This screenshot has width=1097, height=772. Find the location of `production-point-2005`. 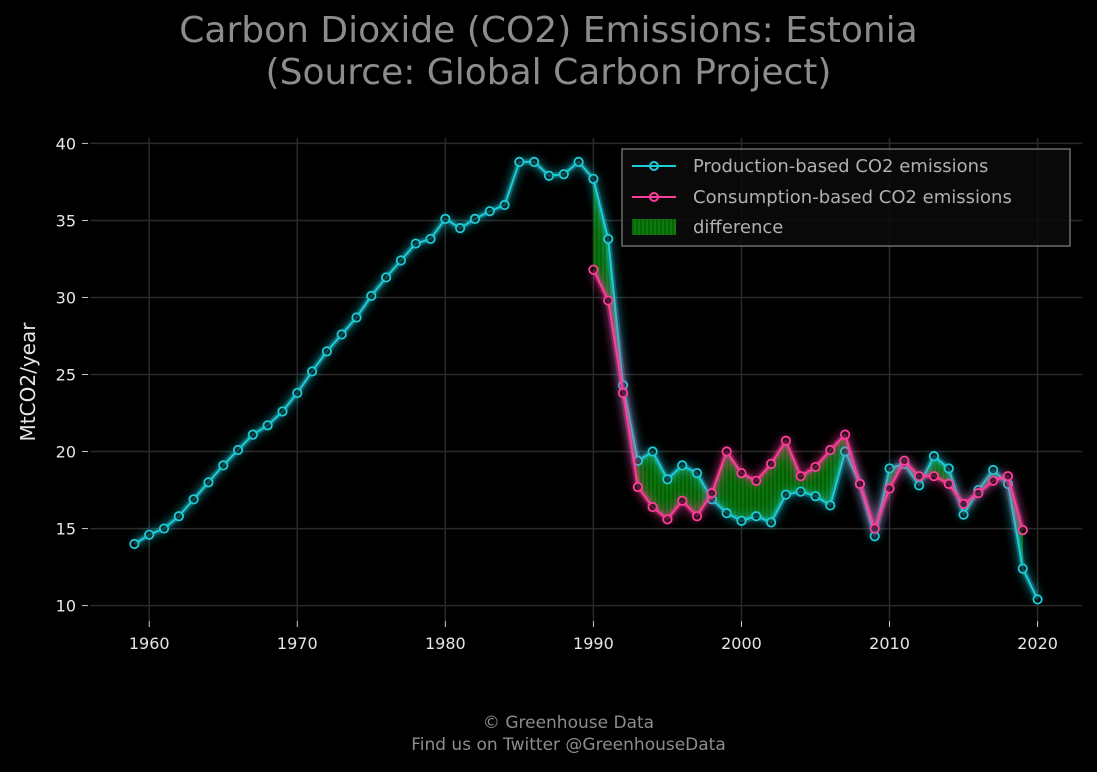

production-point-2005 is located at coordinates (815, 496).